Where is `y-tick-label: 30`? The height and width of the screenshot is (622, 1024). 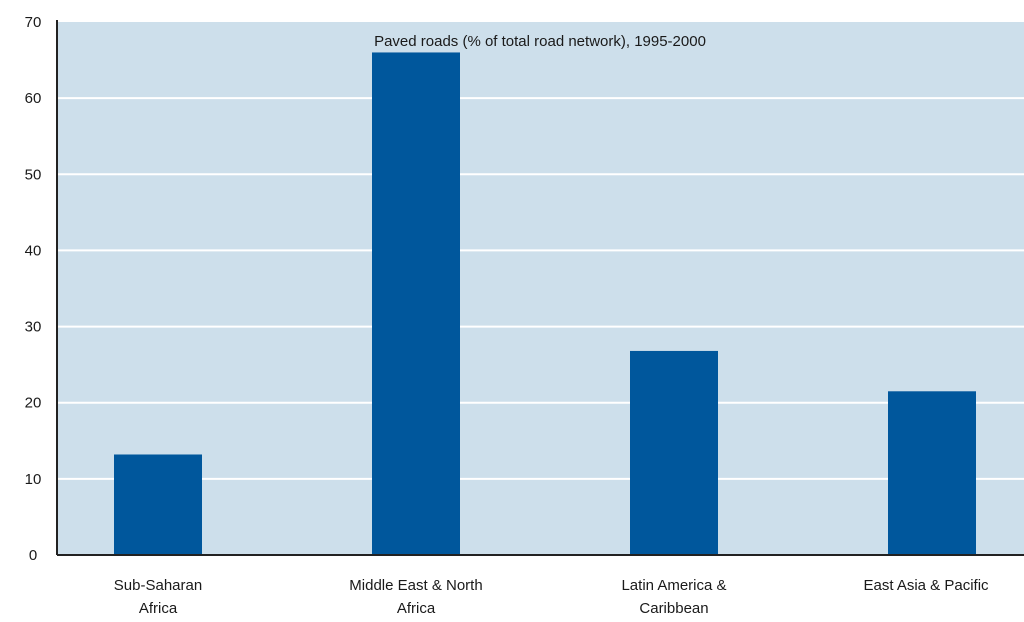
y-tick-label: 30 is located at coordinates (33, 327).